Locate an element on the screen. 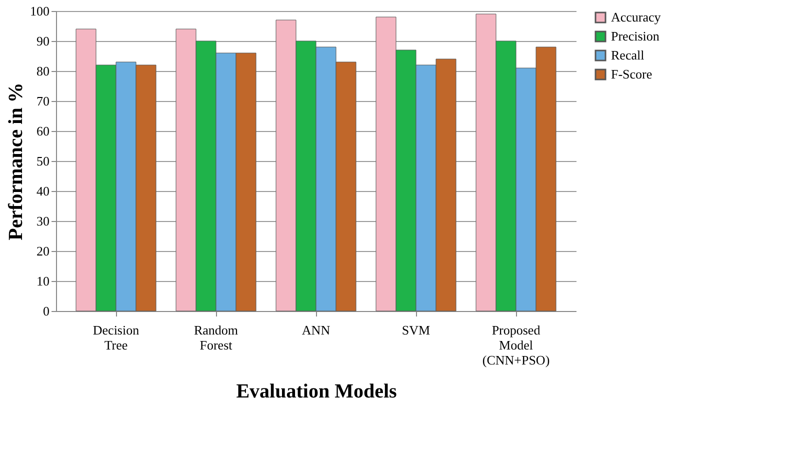 The image size is (788, 475). x-tick-label: Decision Tree is located at coordinates (116, 337).